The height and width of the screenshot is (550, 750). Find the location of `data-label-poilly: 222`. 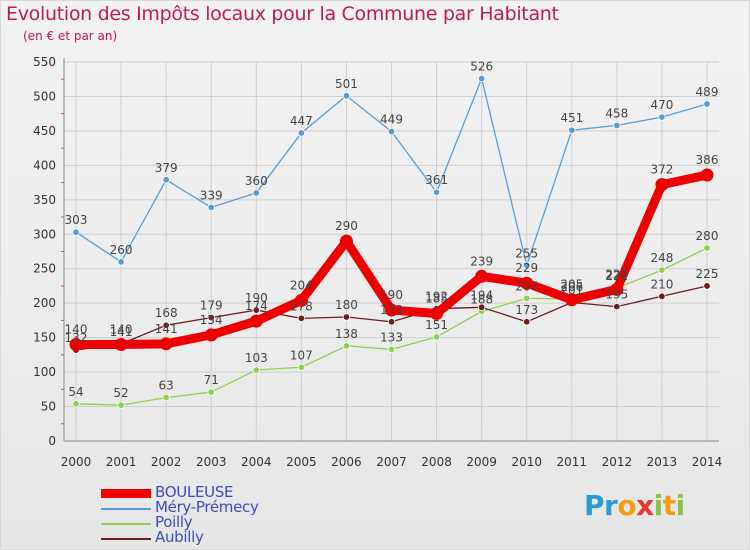

data-label-poilly: 222 is located at coordinates (616, 276).